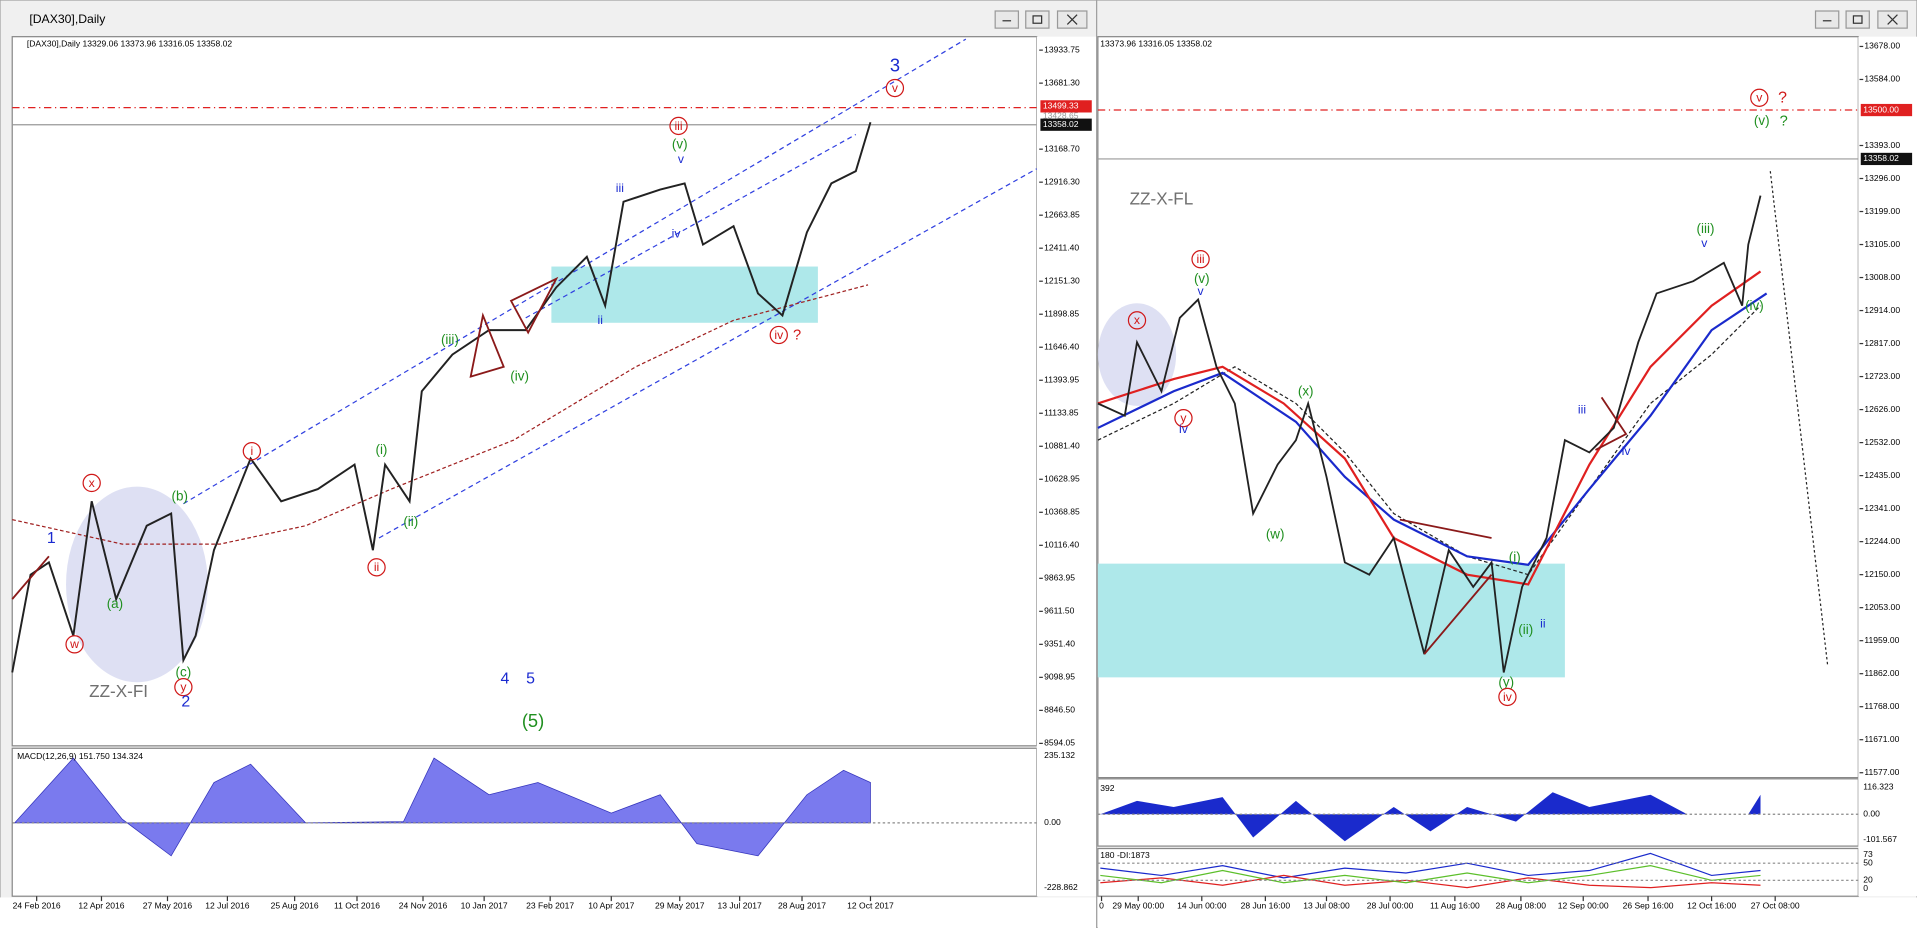 The width and height of the screenshot is (1917, 928). Describe the element at coordinates (1775, 905) in the screenshot. I see `date-label: 27 Oct 08:00` at that location.